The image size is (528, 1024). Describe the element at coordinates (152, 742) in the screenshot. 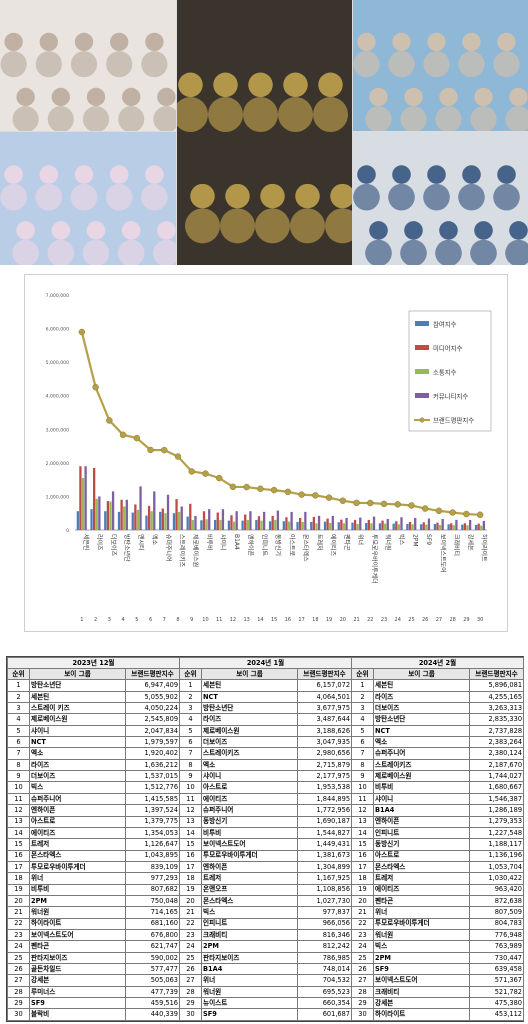

I see `score-cell: 1,979,597` at that location.